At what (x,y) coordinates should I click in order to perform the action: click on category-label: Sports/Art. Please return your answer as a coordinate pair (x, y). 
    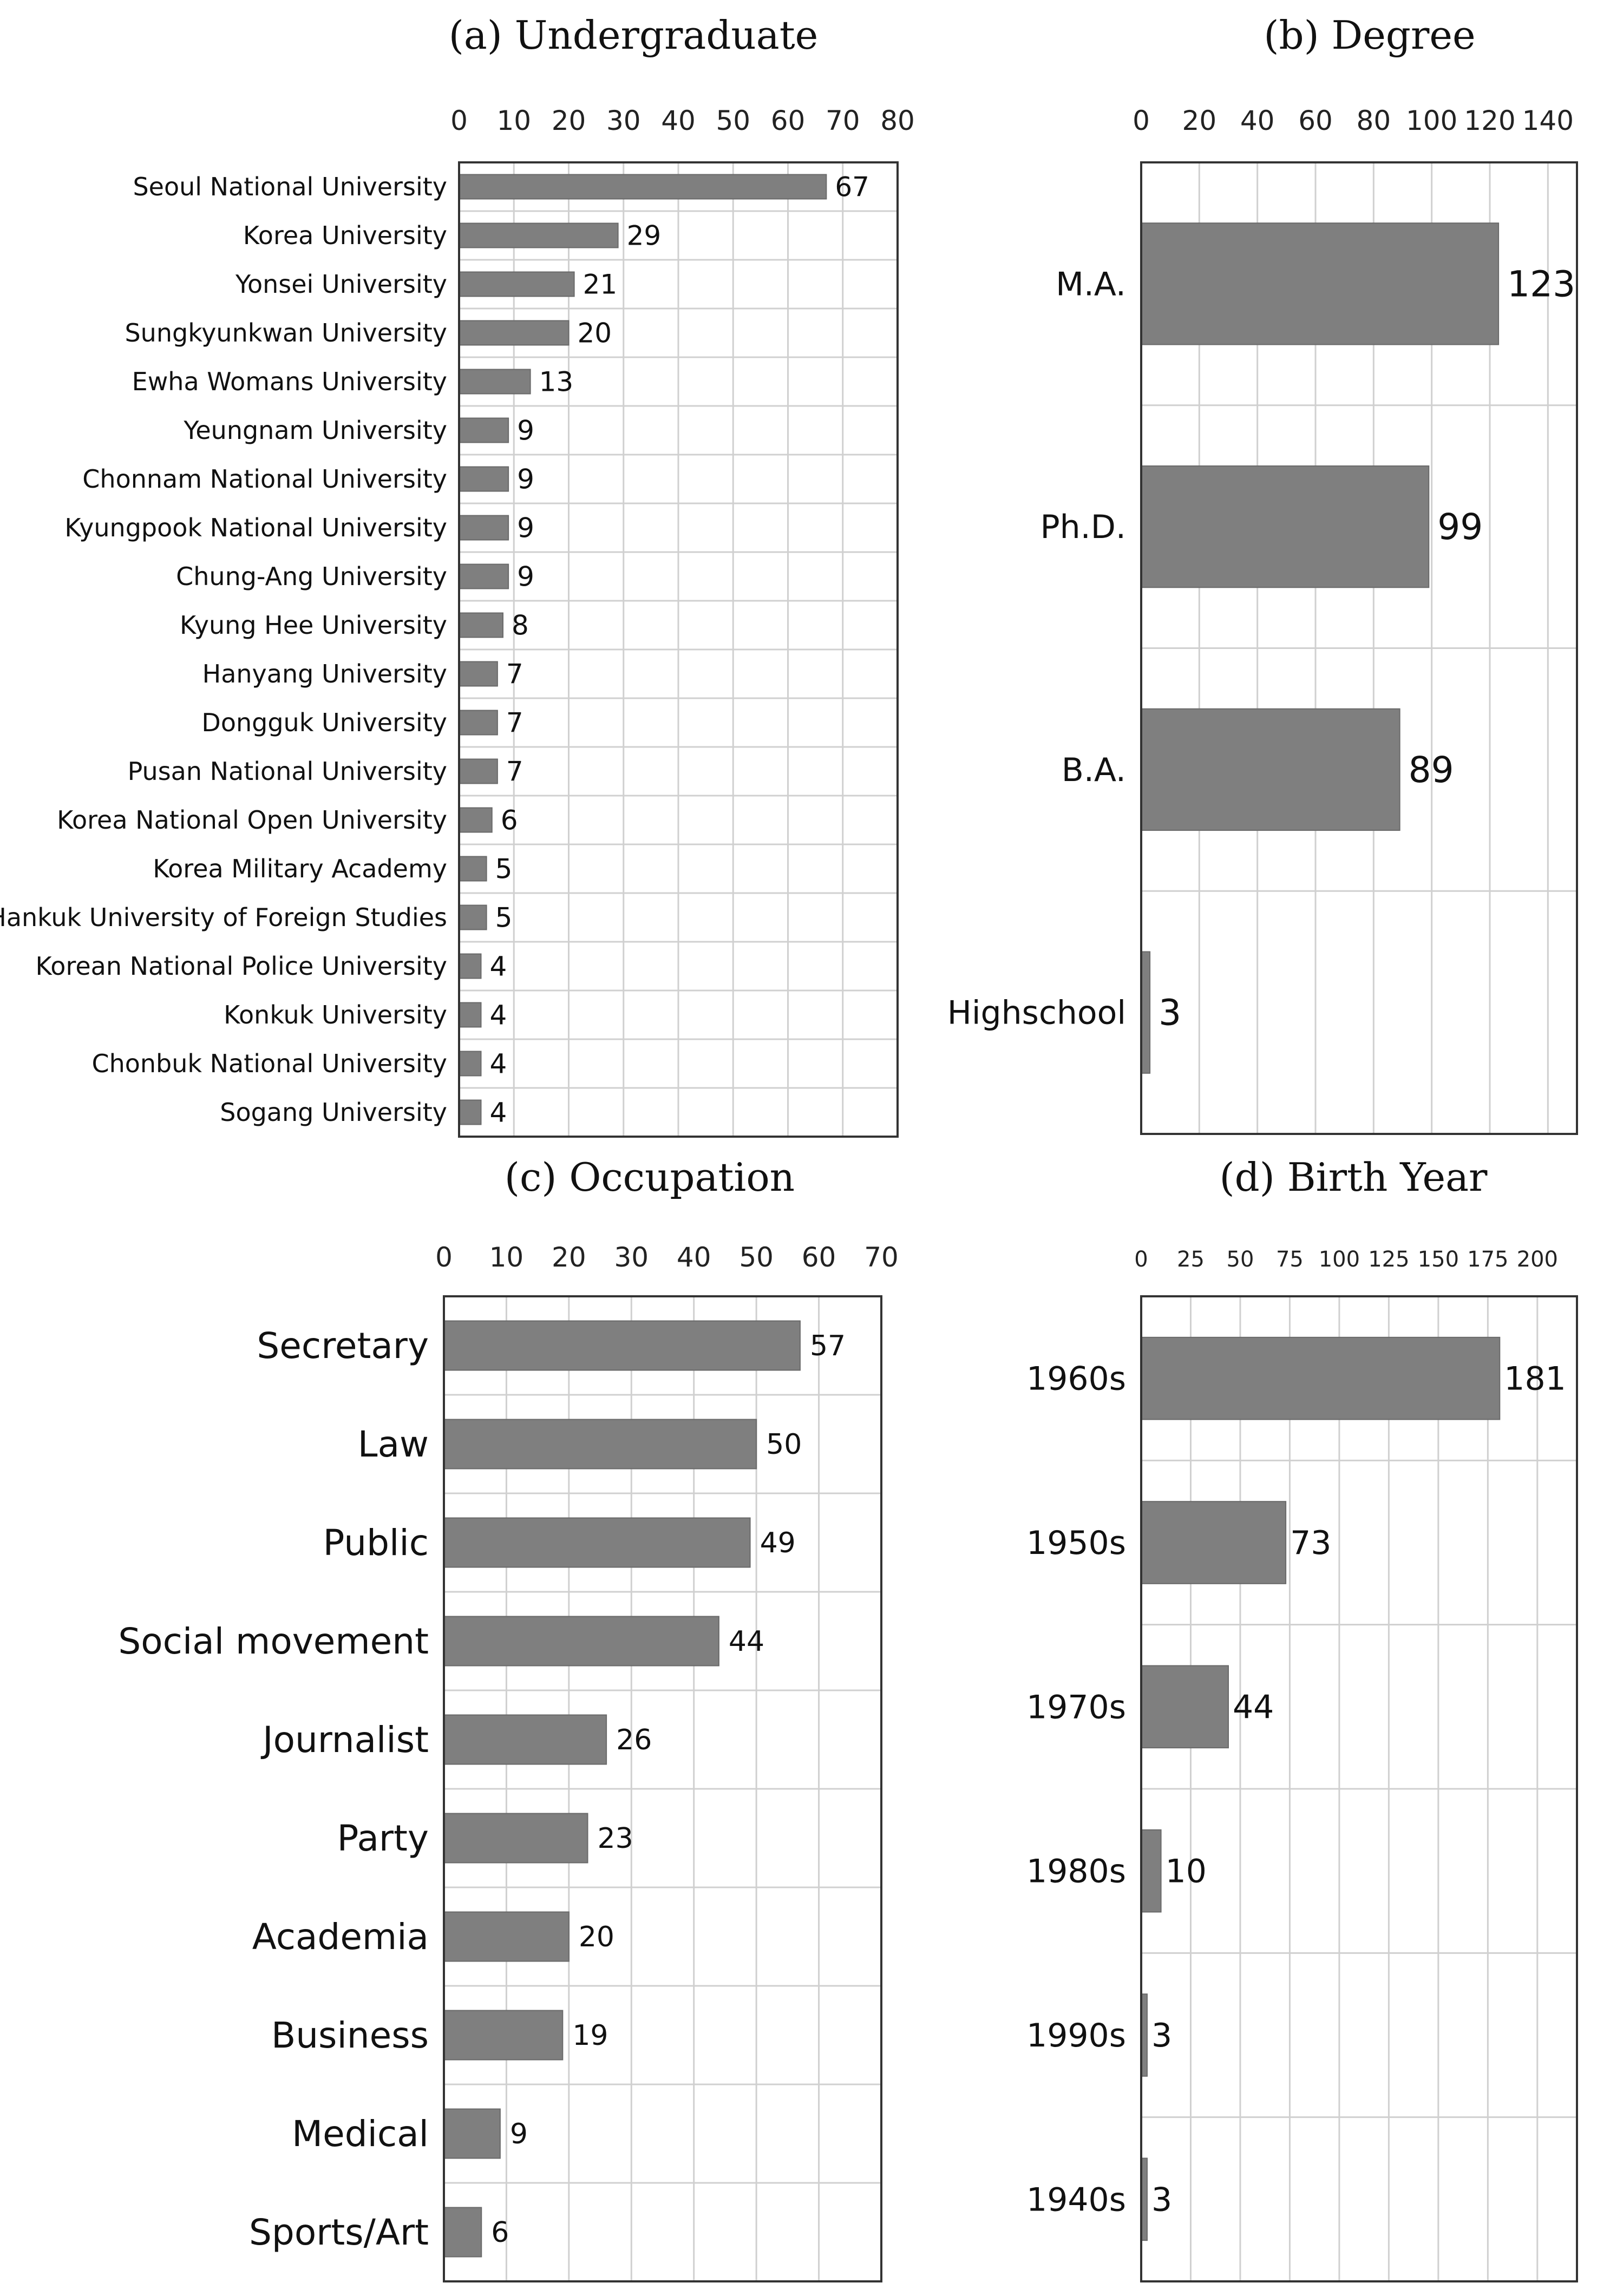
    Looking at the image, I should click on (339, 2232).